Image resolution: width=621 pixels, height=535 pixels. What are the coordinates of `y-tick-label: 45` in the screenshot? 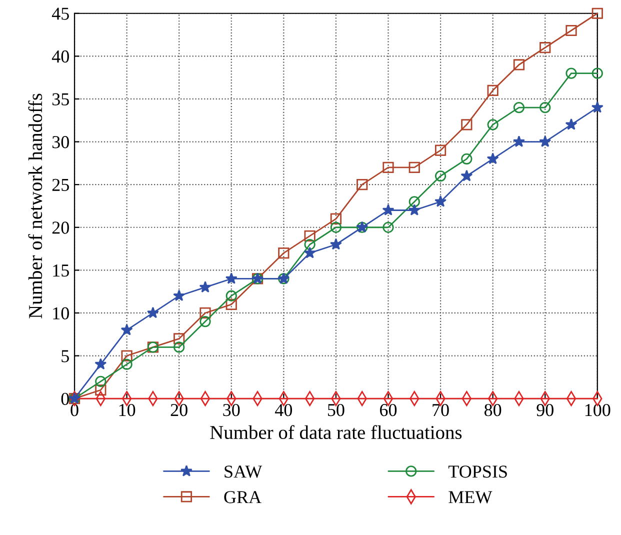 It's located at (60, 14).